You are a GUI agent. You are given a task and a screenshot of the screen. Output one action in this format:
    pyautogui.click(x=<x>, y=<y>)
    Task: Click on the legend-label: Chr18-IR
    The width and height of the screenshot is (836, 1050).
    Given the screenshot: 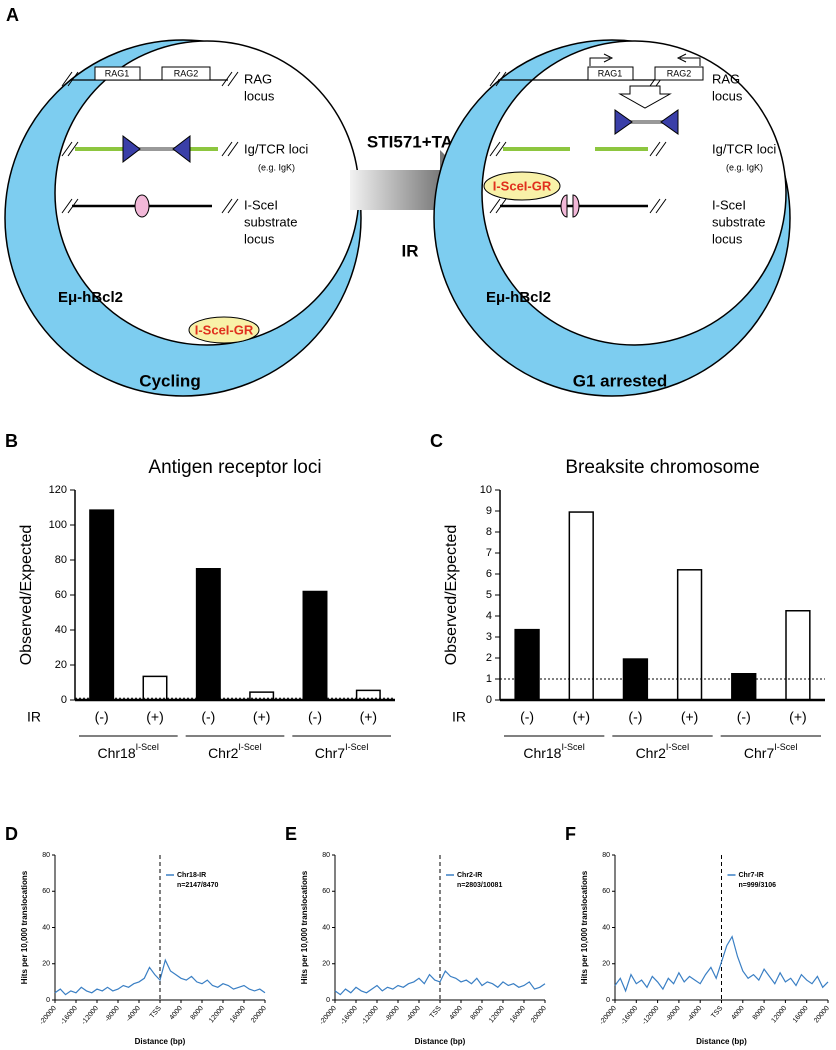 What is the action you would take?
    pyautogui.click(x=191, y=875)
    